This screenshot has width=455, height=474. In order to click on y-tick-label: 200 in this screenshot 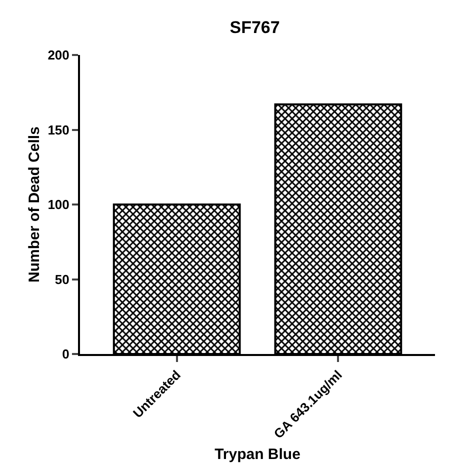, I will do `click(59, 55)`.